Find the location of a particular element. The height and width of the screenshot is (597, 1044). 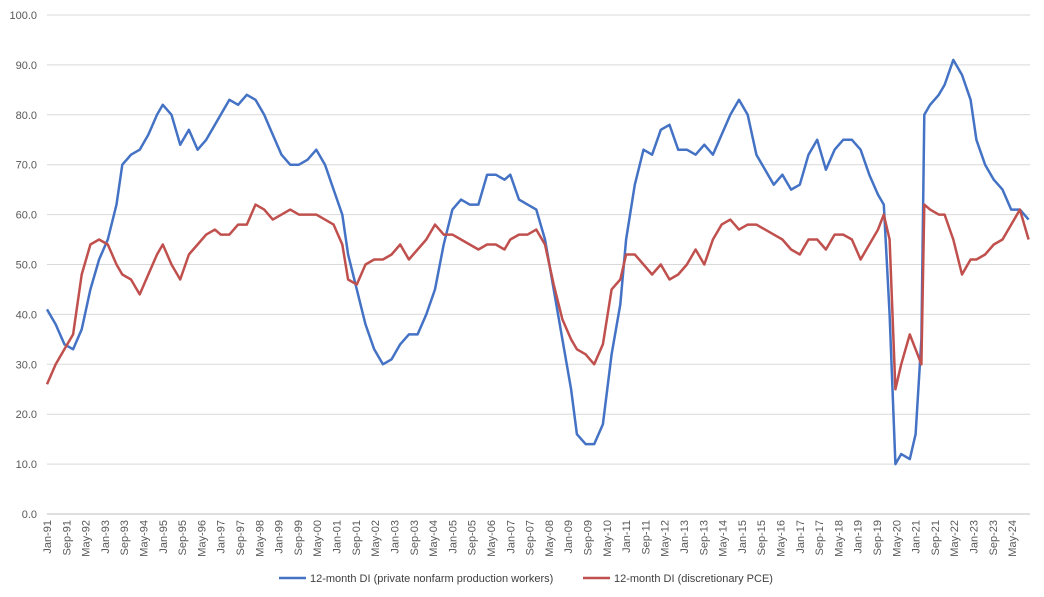

x-tick-label: May-20 is located at coordinates (897, 538).